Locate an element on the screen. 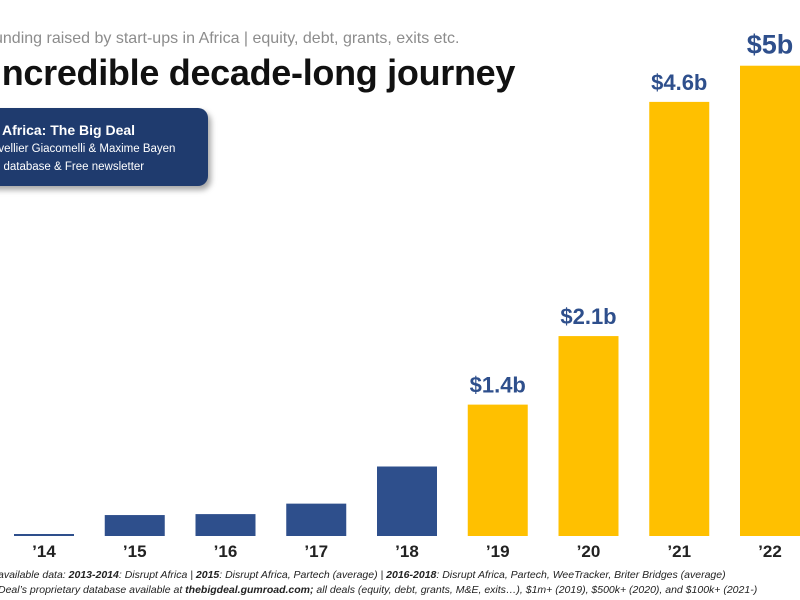 The width and height of the screenshot is (800, 600). value-label-7: $4.6b is located at coordinates (679, 82).